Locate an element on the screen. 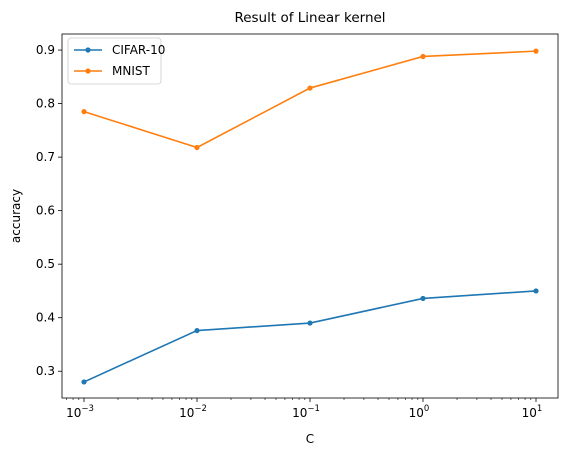  chart-title: Result of Linear kernel is located at coordinates (309, 18).